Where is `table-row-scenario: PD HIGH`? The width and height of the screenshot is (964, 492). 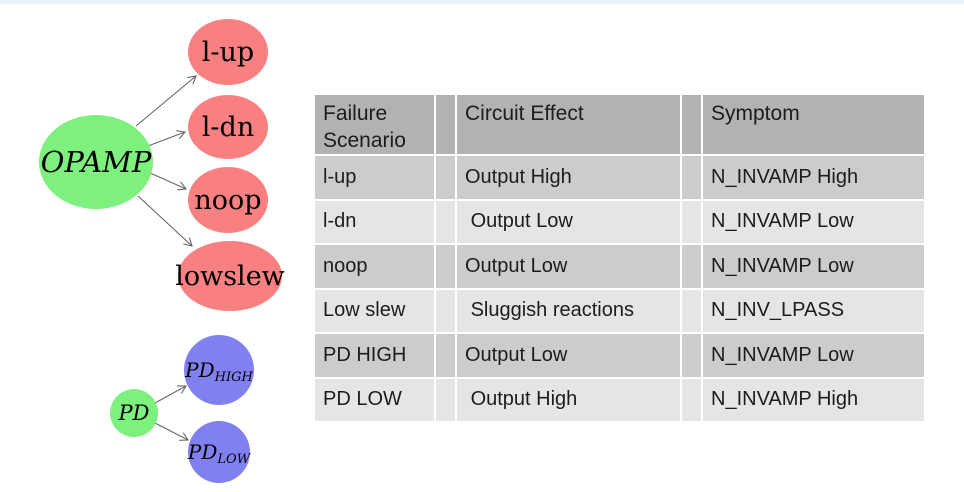
table-row-scenario: PD HIGH is located at coordinates (374, 355).